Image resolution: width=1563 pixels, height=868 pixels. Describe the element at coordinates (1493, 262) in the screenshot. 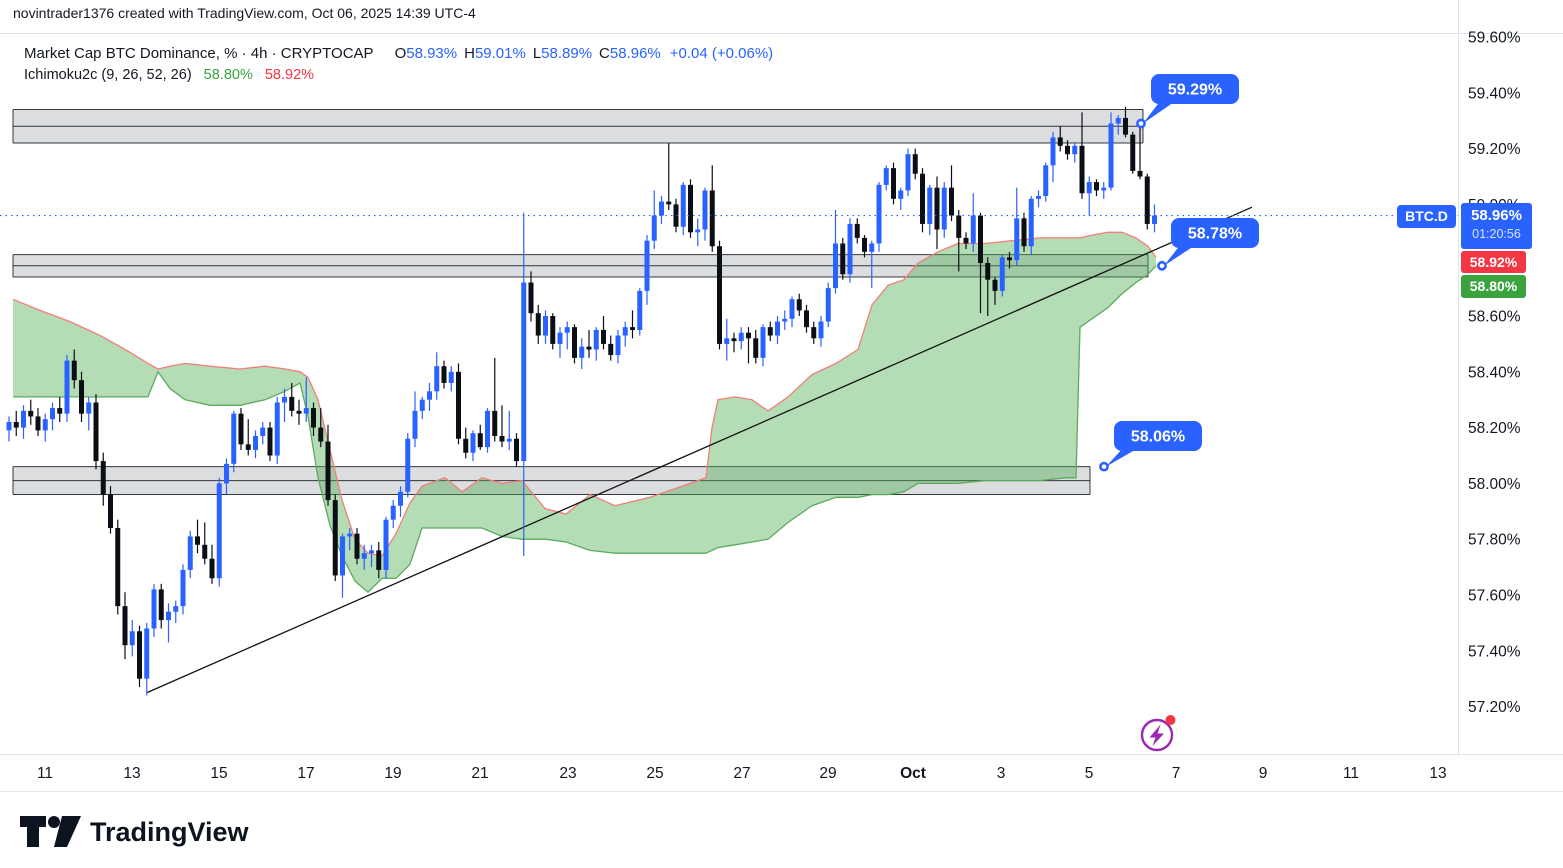

I see `senkou-a-price-flag: 58.92%` at that location.